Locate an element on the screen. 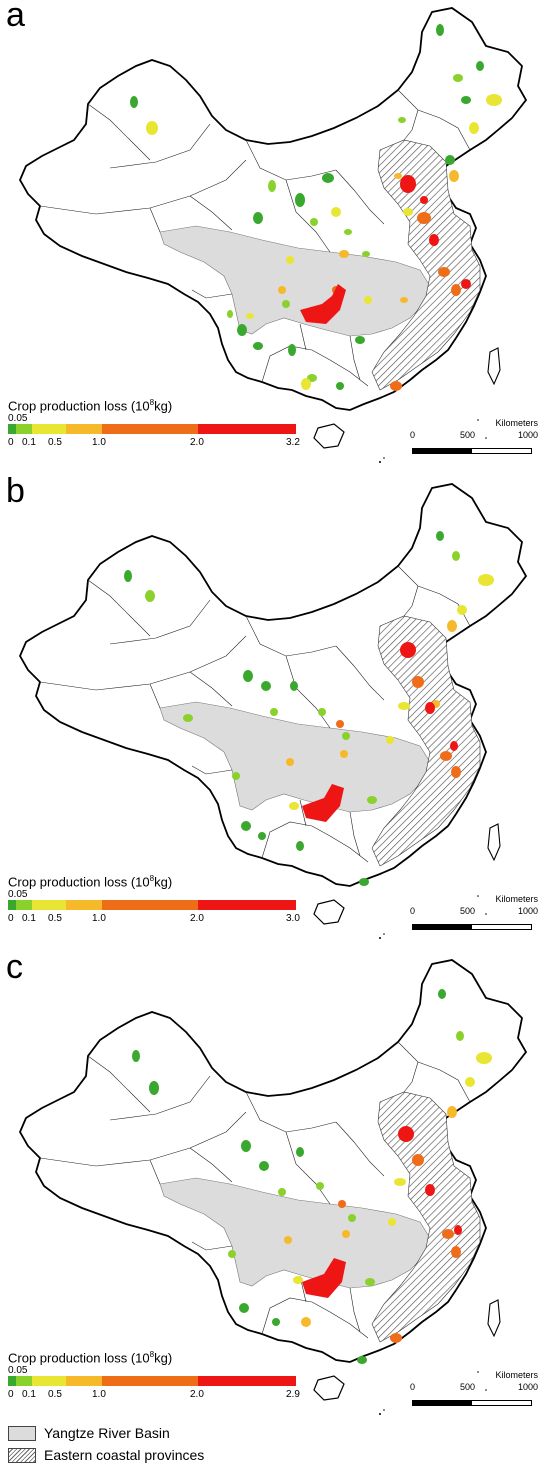 Image resolution: width=550 pixels, height=1468 pixels. legend-item-coastal: Eastern coastal provinces is located at coordinates (106, 1455).